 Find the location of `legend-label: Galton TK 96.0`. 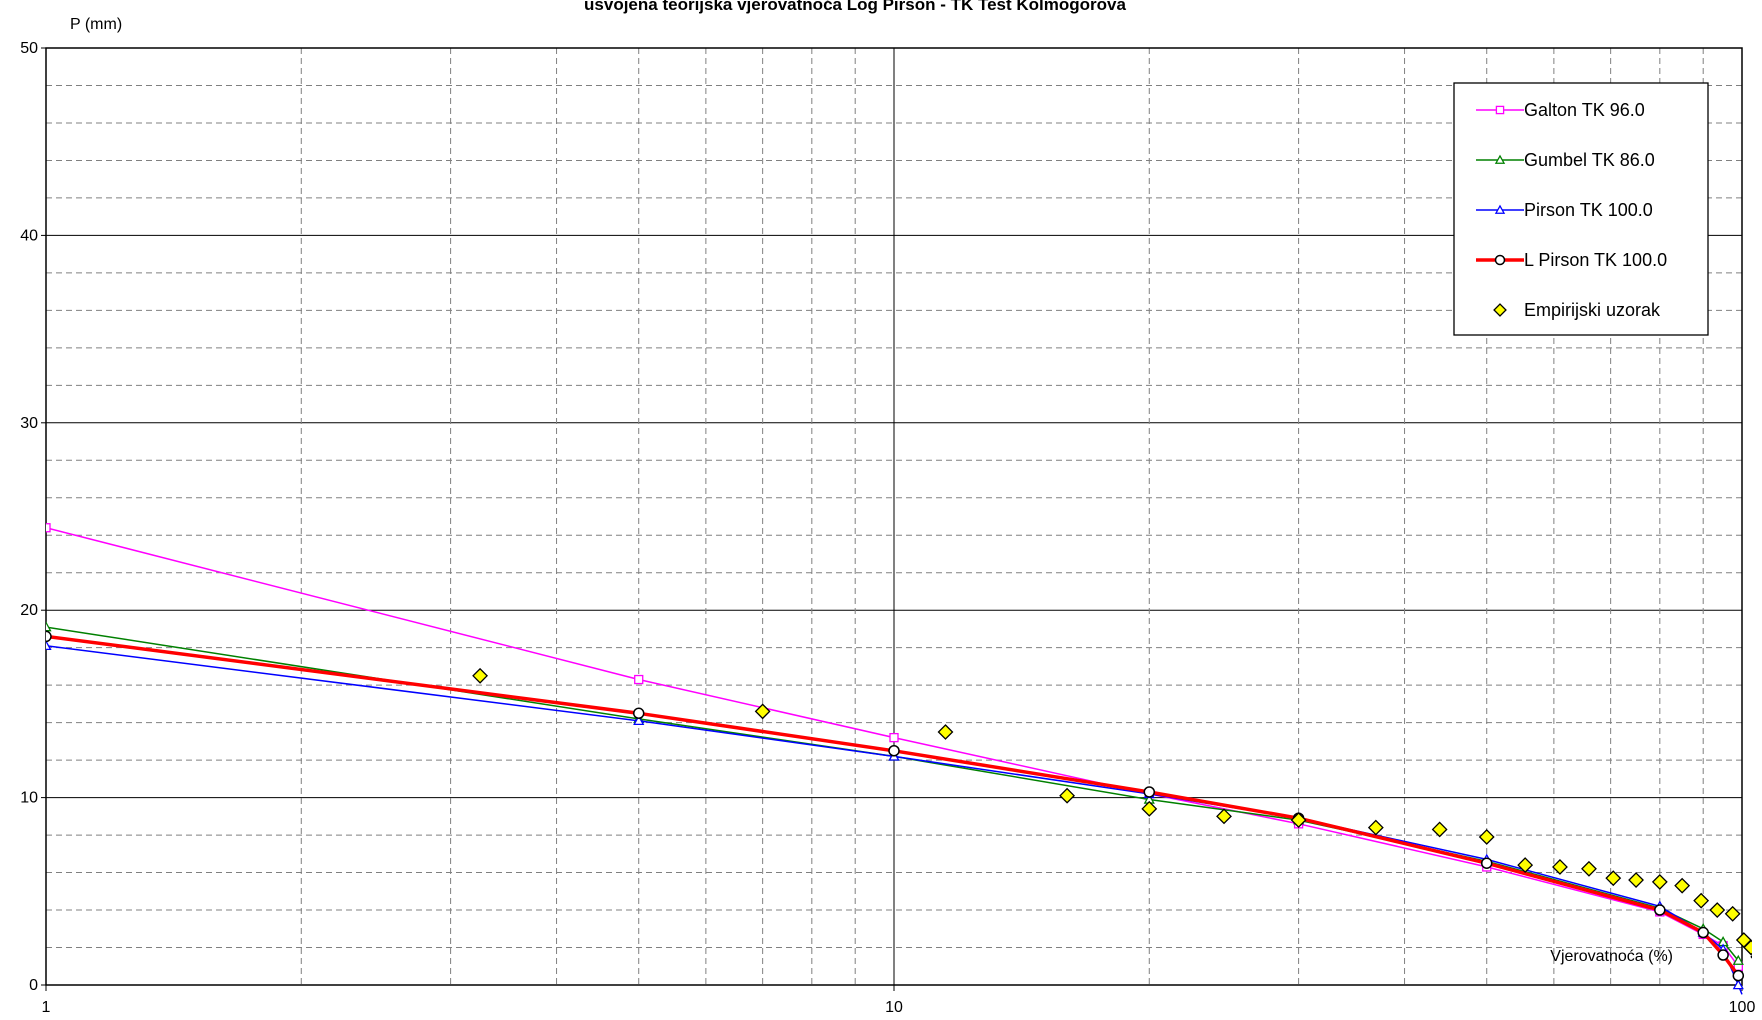

legend-label: Galton TK 96.0 is located at coordinates (1584, 110).